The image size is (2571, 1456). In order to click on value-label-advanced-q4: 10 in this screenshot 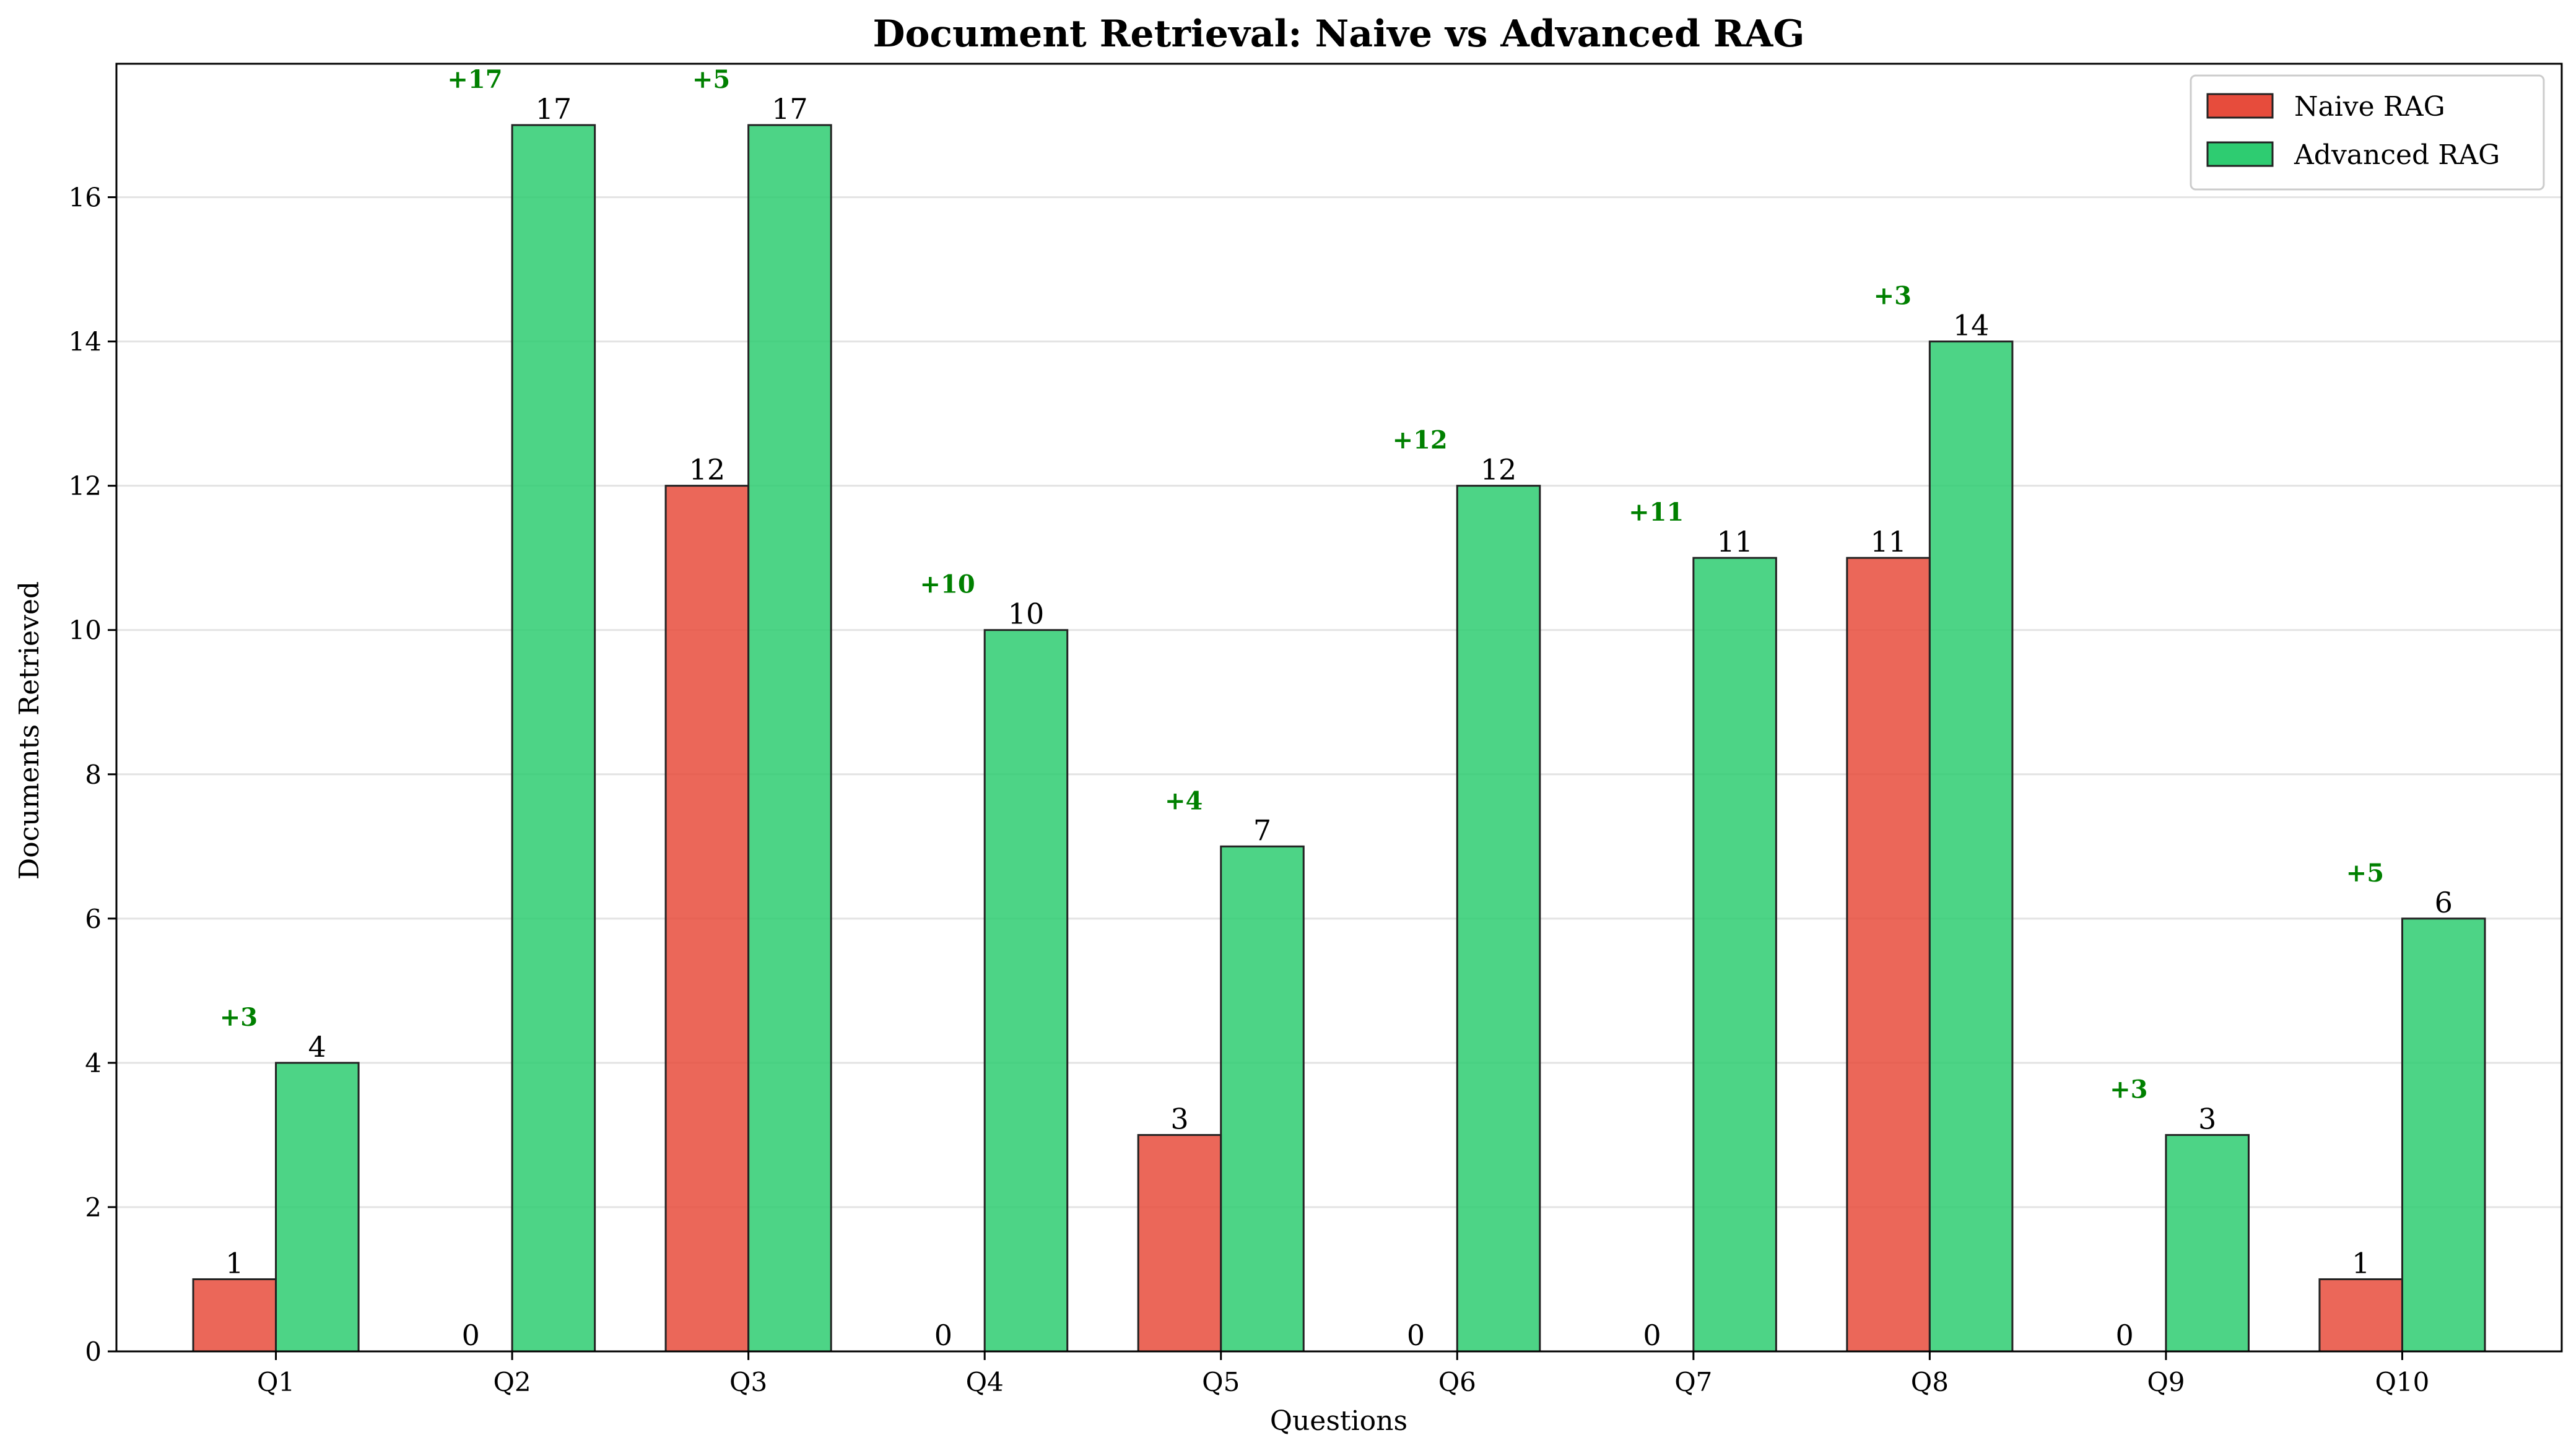, I will do `click(1026, 614)`.